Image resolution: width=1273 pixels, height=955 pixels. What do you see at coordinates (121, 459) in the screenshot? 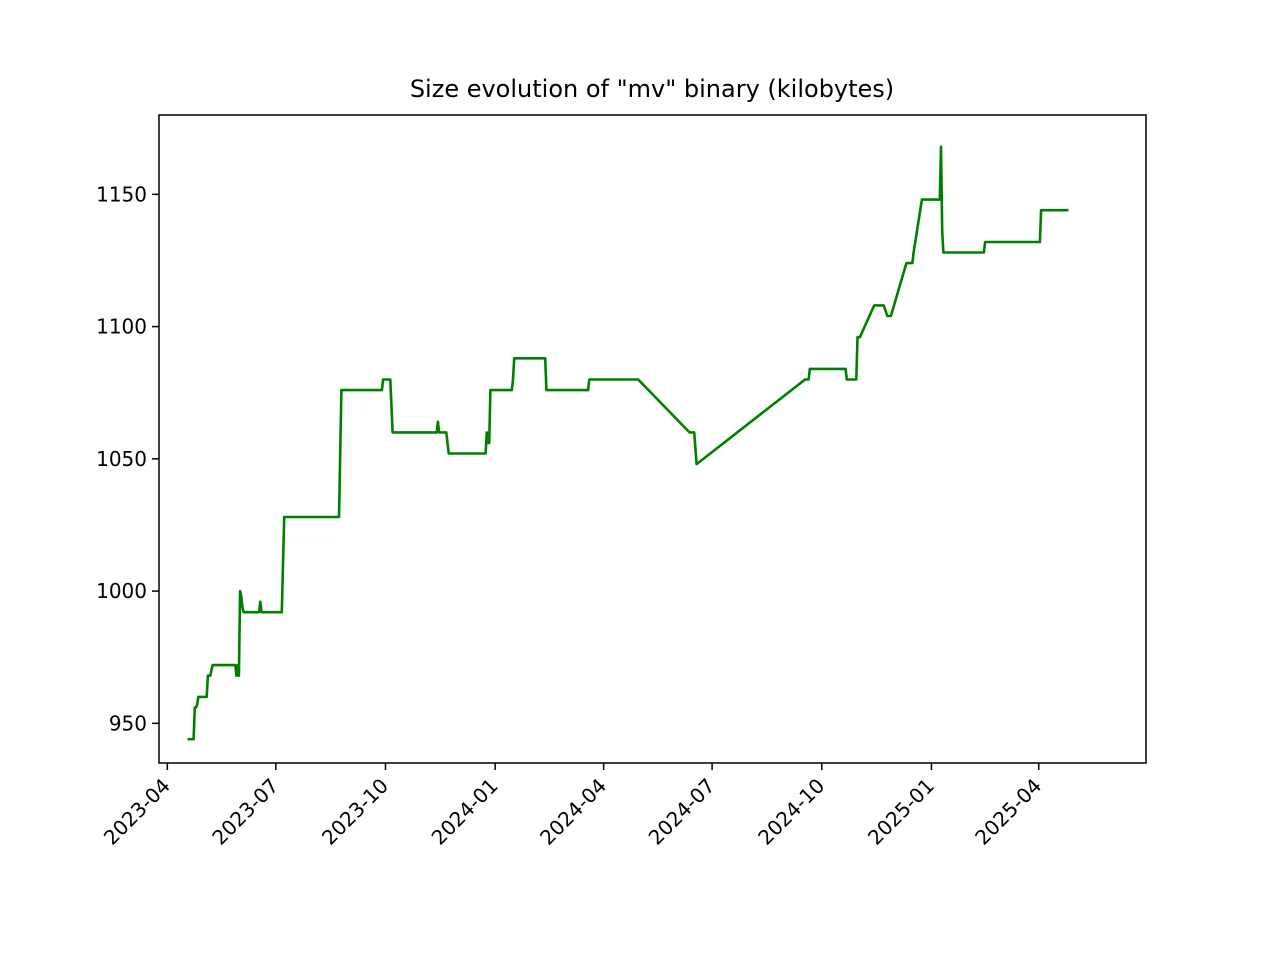
I see `y-tick-label: 1050` at bounding box center [121, 459].